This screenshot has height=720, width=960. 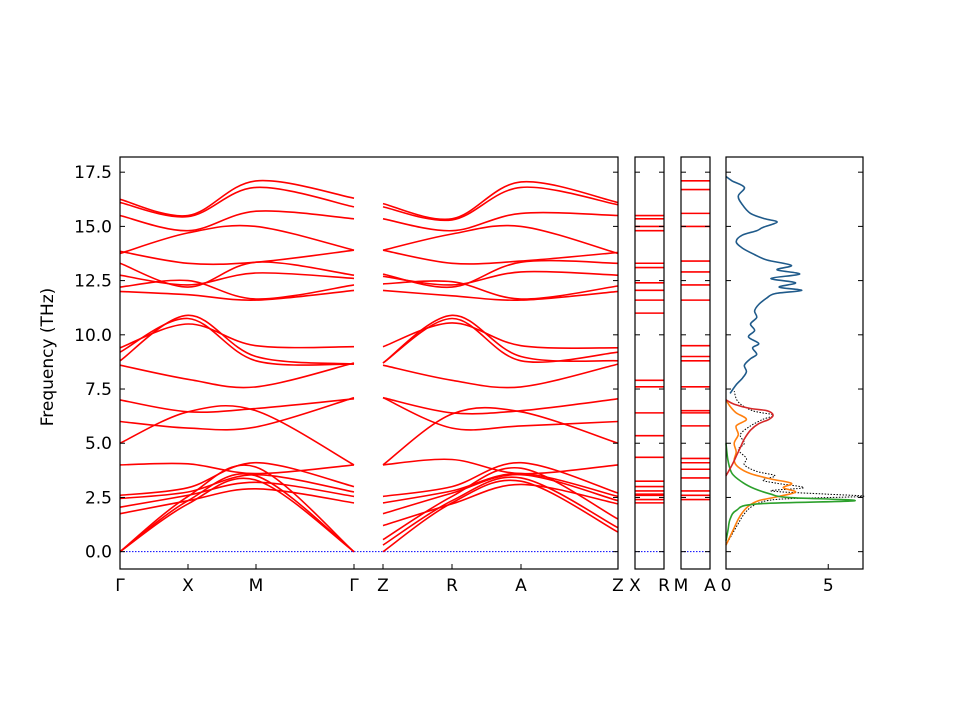 What do you see at coordinates (93, 336) in the screenshot?
I see `y-tick-label: 10.0` at bounding box center [93, 336].